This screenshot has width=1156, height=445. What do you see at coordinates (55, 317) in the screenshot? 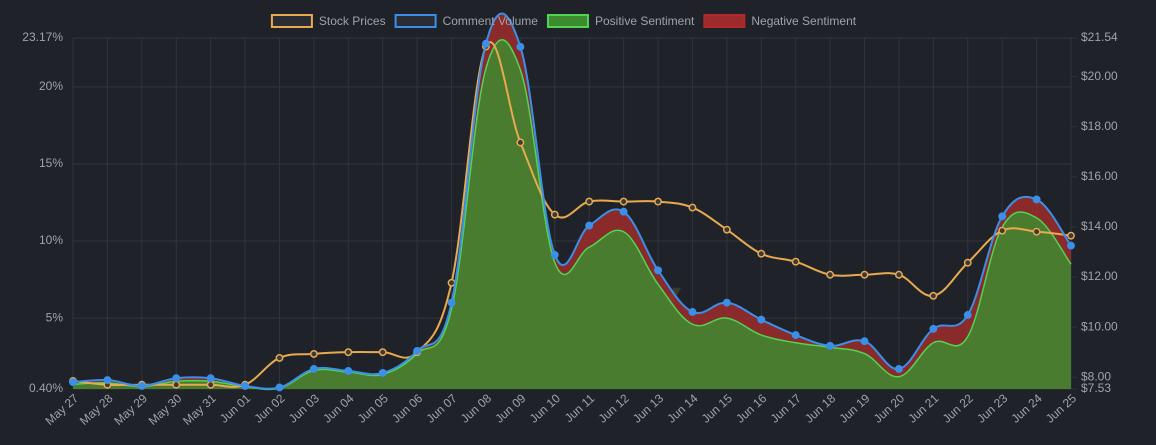
I see `y-tick-label: 5%` at bounding box center [55, 317].